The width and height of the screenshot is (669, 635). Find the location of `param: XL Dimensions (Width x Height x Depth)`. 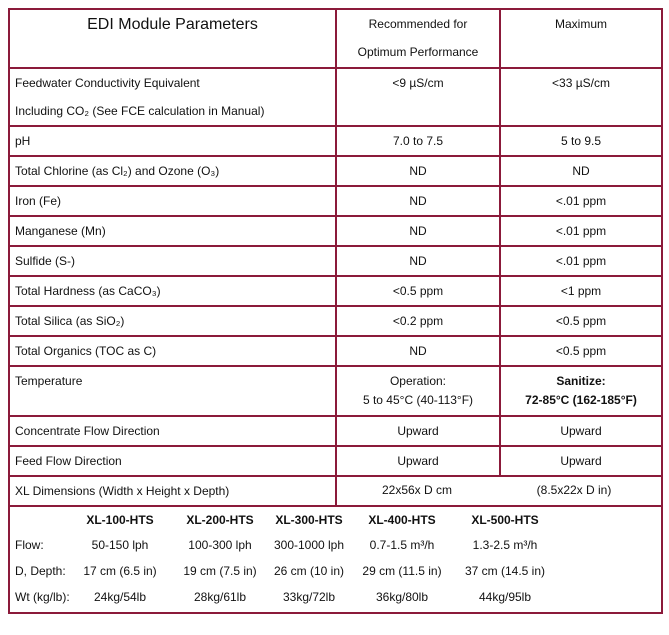

param: XL Dimensions (Width x Height x Depth) is located at coordinates (122, 491).